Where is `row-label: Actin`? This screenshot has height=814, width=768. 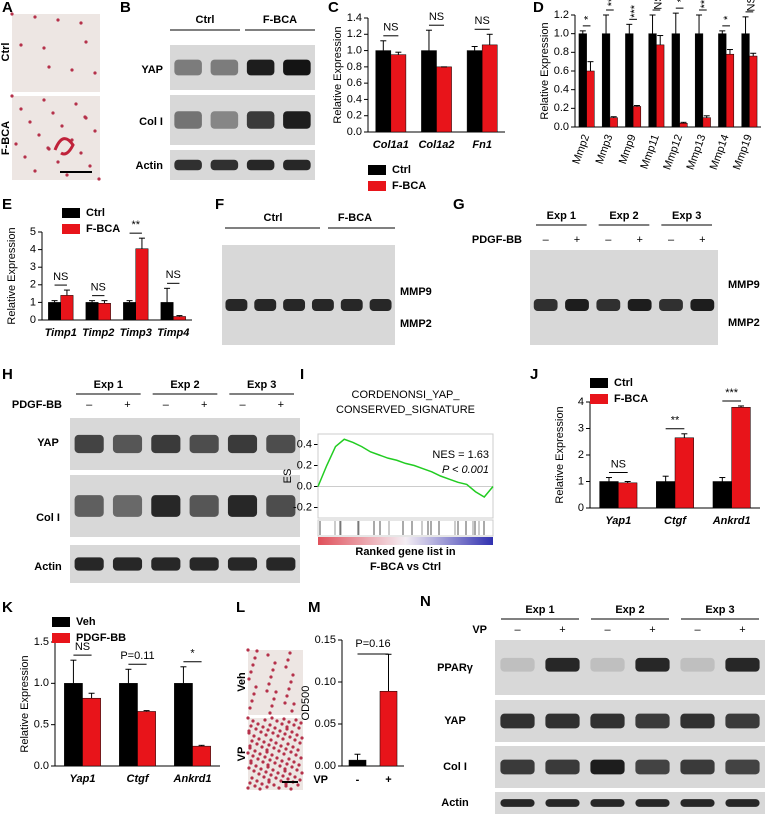
row-label: Actin is located at coordinates (150, 166).